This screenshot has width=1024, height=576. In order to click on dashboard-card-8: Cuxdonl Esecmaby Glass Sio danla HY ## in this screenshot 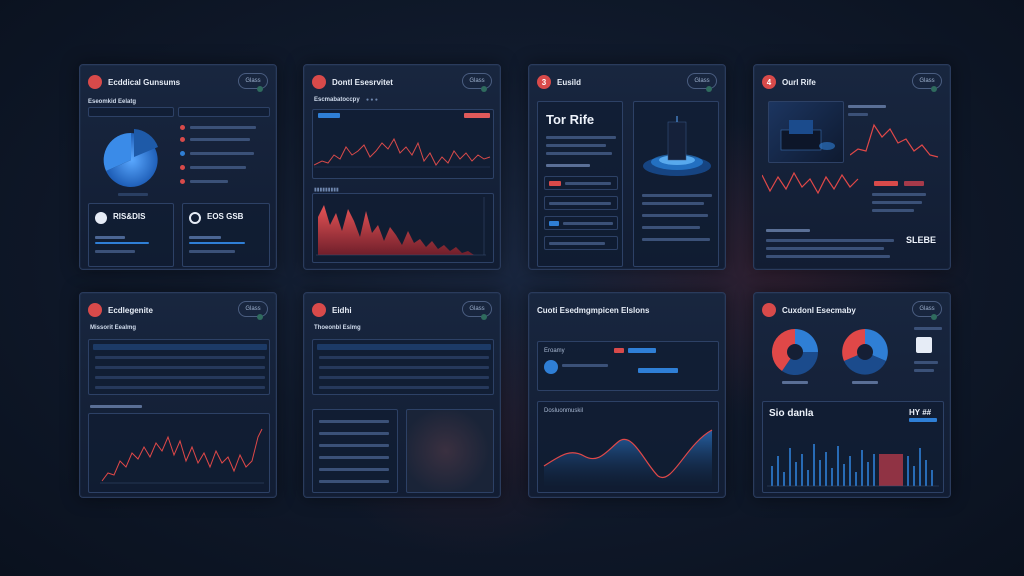, I will do `click(852, 395)`.